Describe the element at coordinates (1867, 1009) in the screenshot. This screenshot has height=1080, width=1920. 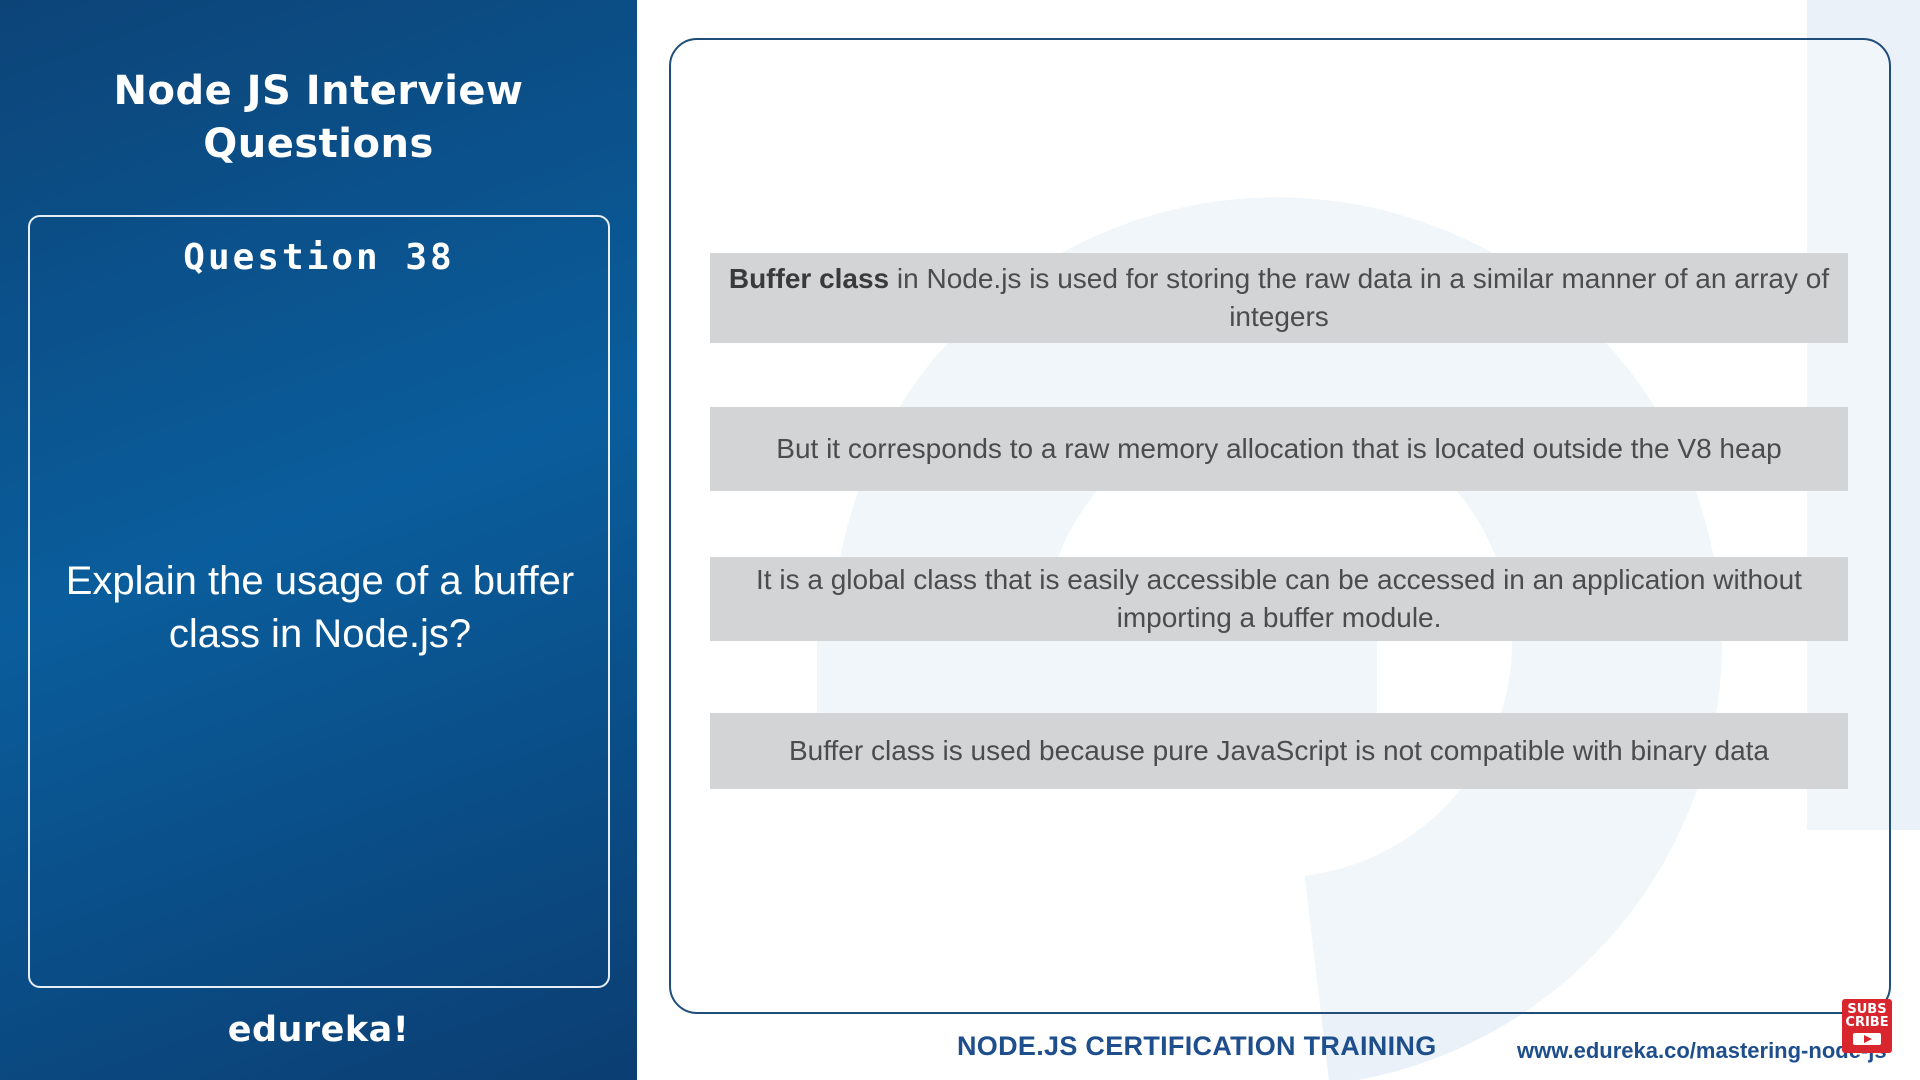
I see `subscribe-label-line1: SUBS` at that location.